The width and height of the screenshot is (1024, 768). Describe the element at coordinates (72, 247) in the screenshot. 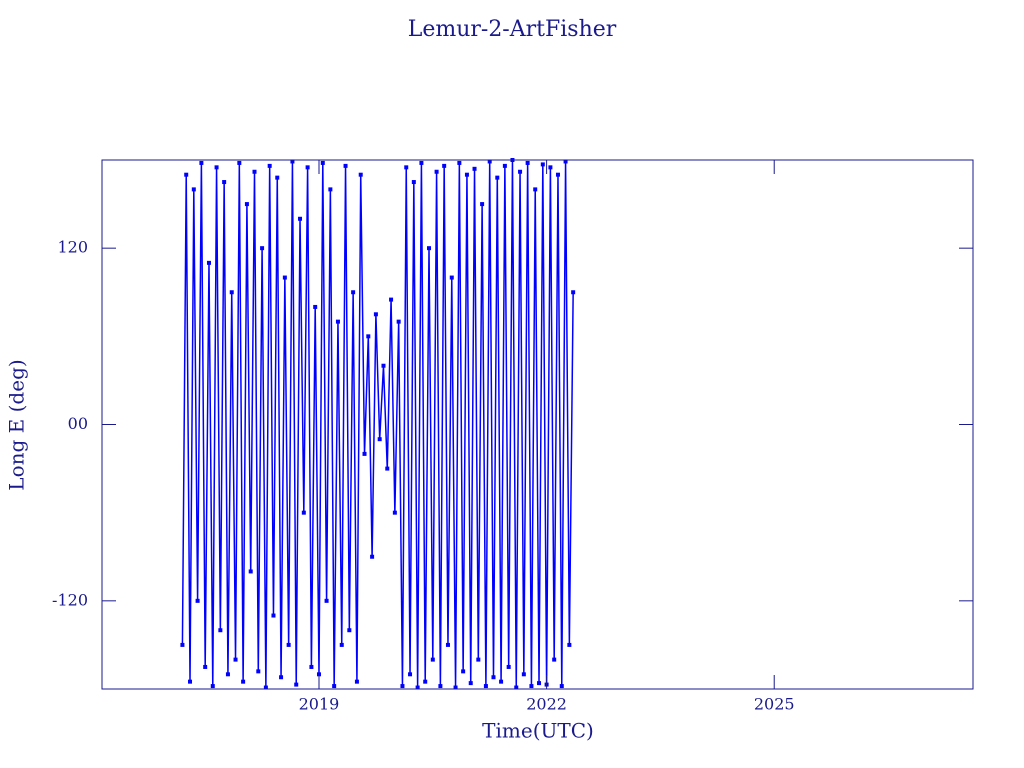

I see `y-tick-label: 120` at that location.